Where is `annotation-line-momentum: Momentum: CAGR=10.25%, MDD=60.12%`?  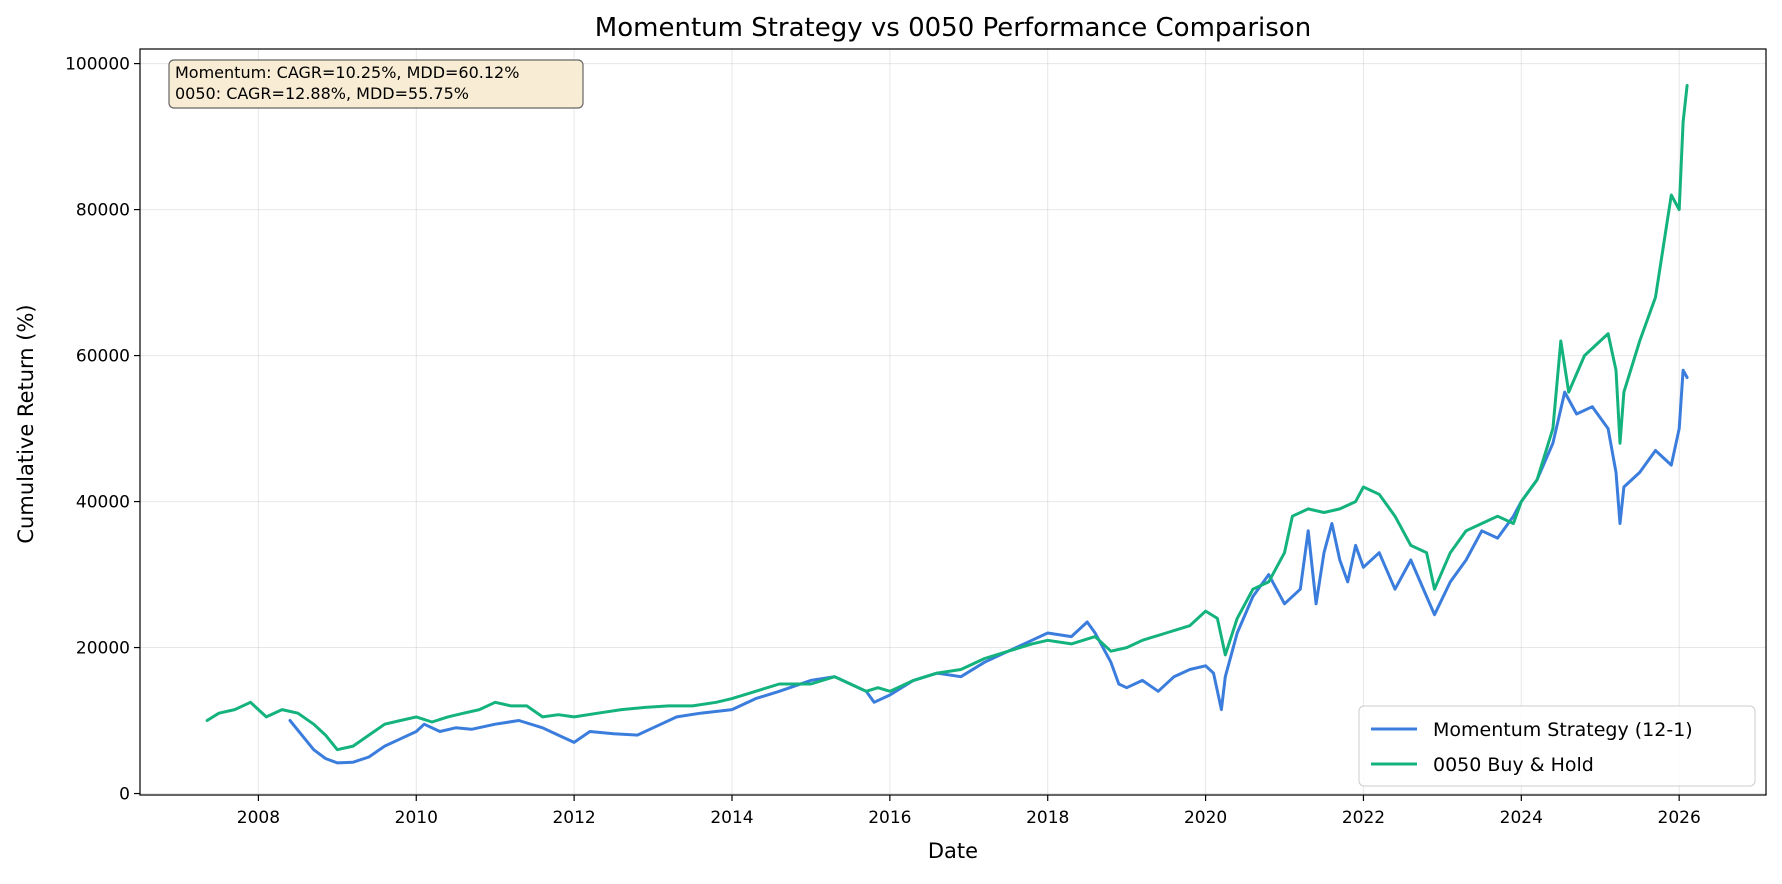
annotation-line-momentum: Momentum: CAGR=10.25%, MDD=60.12% is located at coordinates (347, 72).